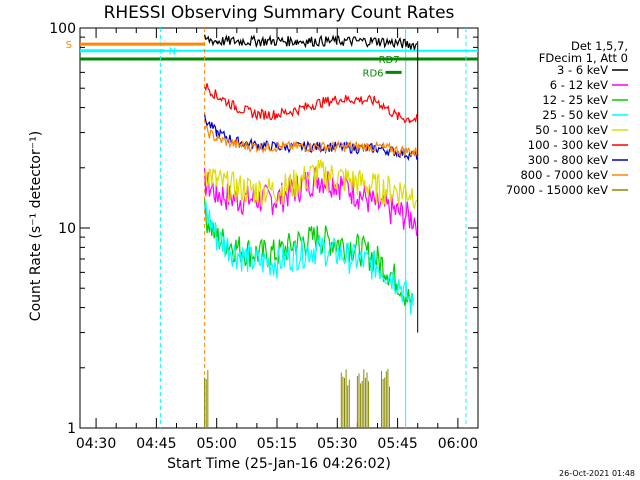 This screenshot has height=480, width=640. I want to click on legend-entry: 12 - 25 keV, so click(575, 100).